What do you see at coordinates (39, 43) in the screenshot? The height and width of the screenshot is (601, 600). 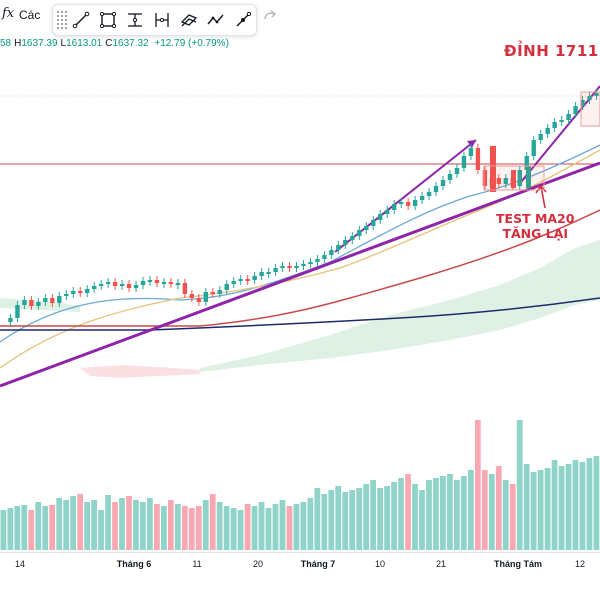 I see `high-value: 1637.39` at bounding box center [39, 43].